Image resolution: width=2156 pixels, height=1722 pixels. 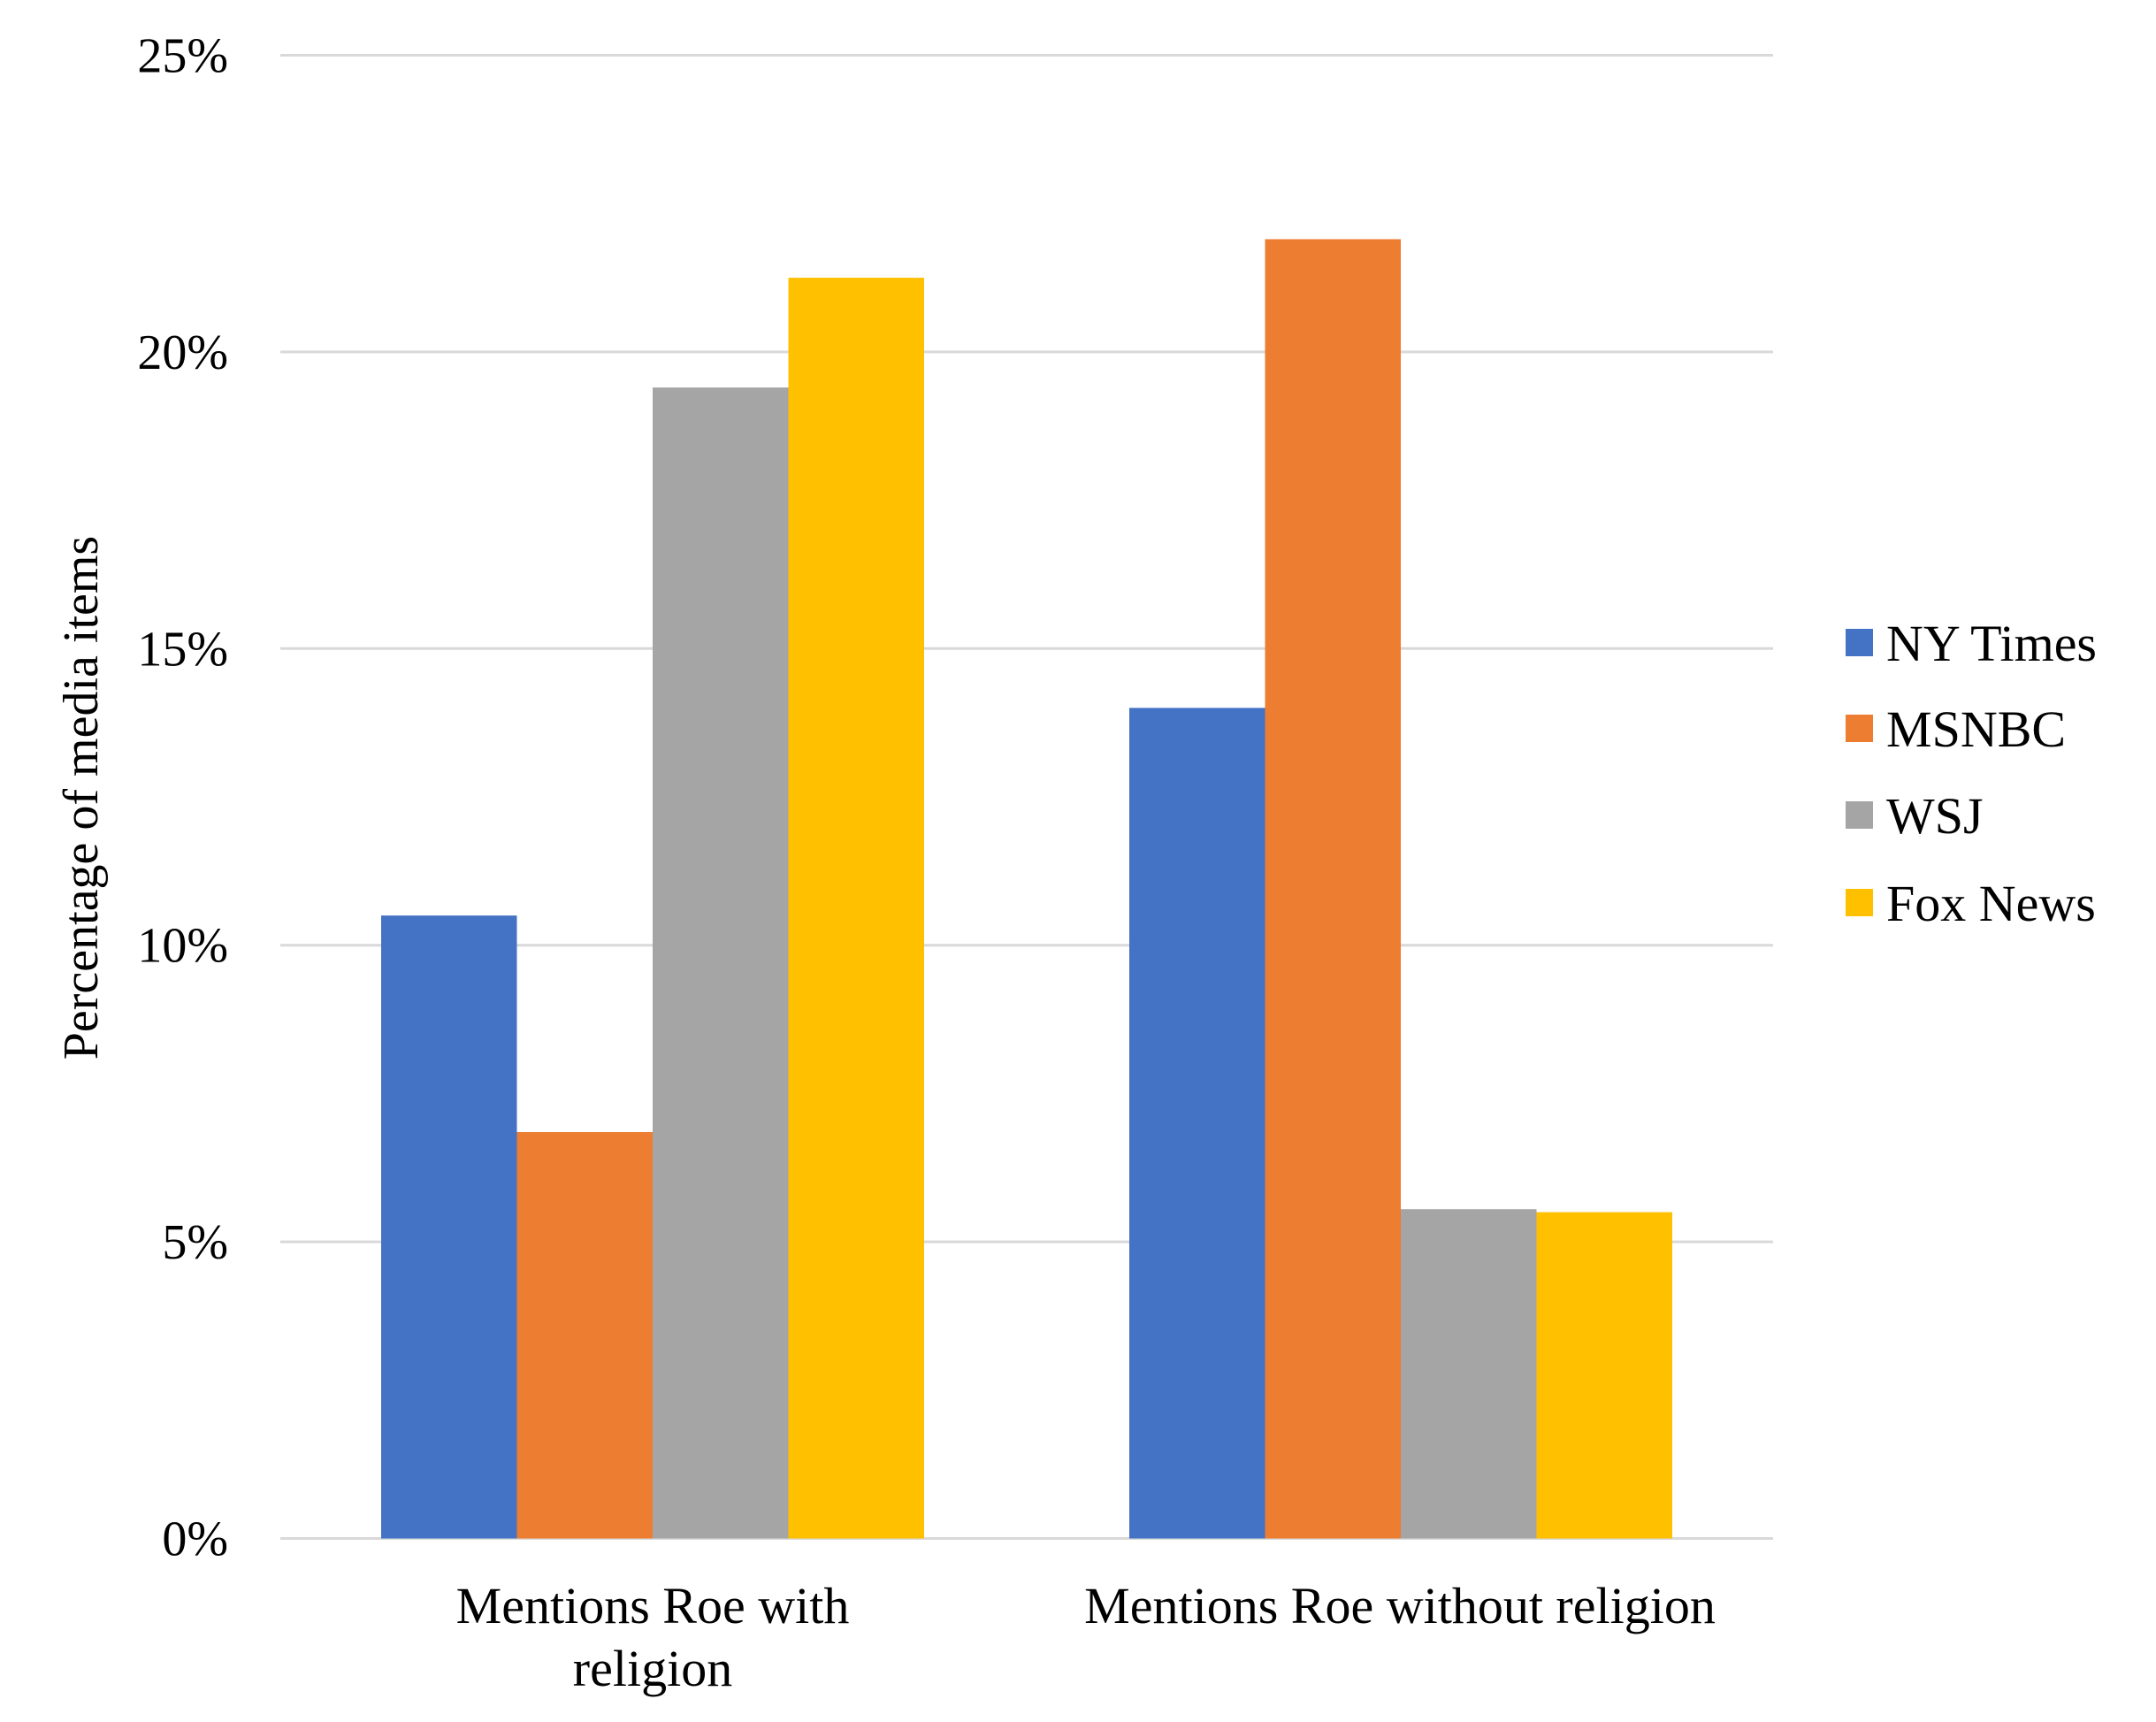 What do you see at coordinates (1972, 773) in the screenshot?
I see `legend: NY Times MSNBC WSJ Fox News` at bounding box center [1972, 773].